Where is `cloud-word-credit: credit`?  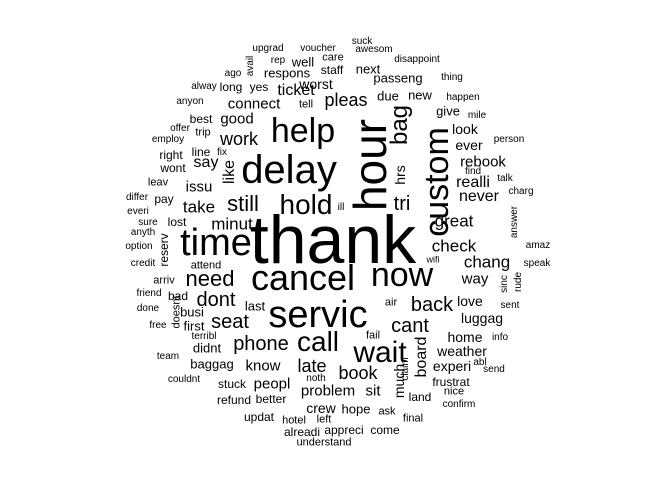
cloud-word-credit: credit is located at coordinates (143, 263).